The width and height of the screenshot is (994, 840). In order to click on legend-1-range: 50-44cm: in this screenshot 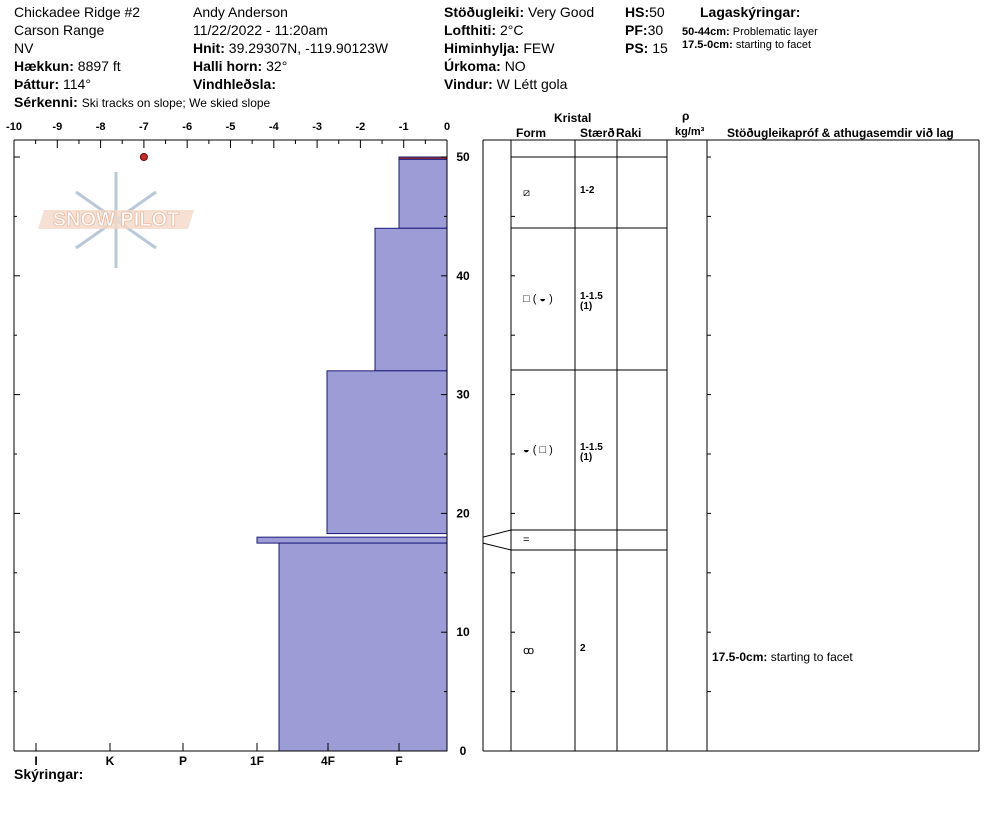, I will do `click(706, 32)`.